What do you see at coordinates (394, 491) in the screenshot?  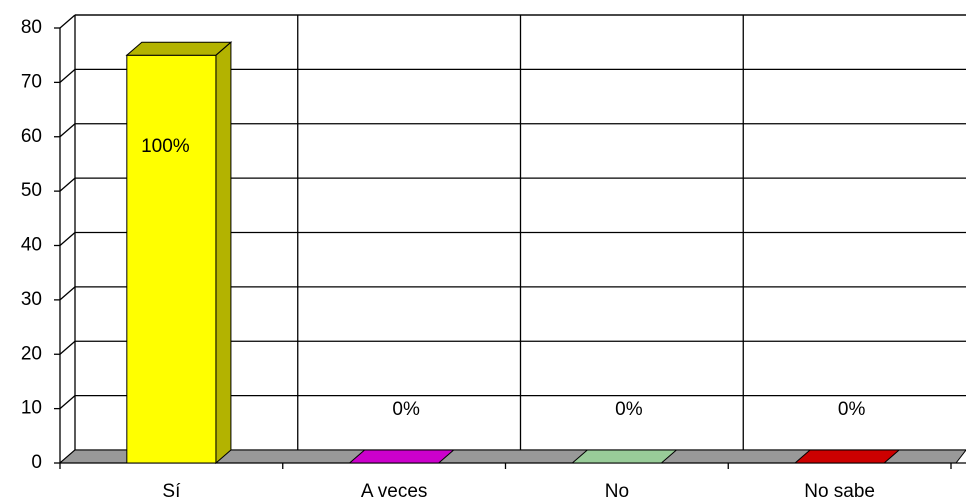 I see `x-tick-label: A veces` at bounding box center [394, 491].